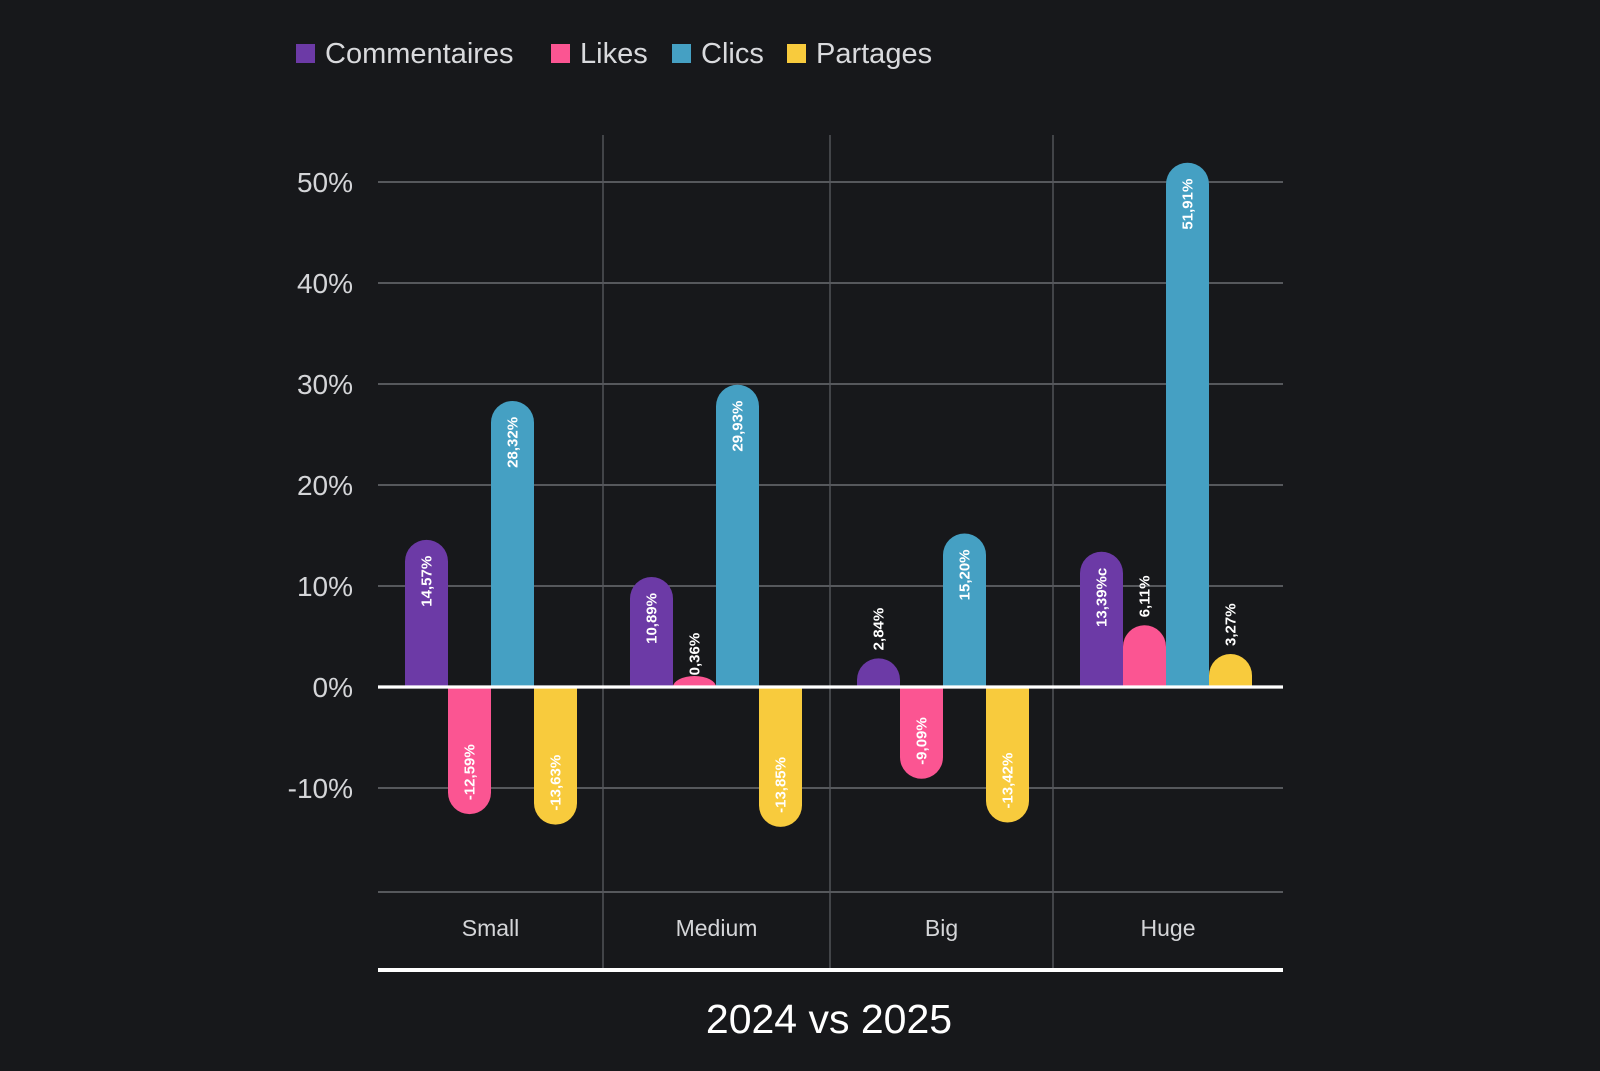 The image size is (1600, 1071). What do you see at coordinates (1230, 670) in the screenshot?
I see `bar-partages-huge` at bounding box center [1230, 670].